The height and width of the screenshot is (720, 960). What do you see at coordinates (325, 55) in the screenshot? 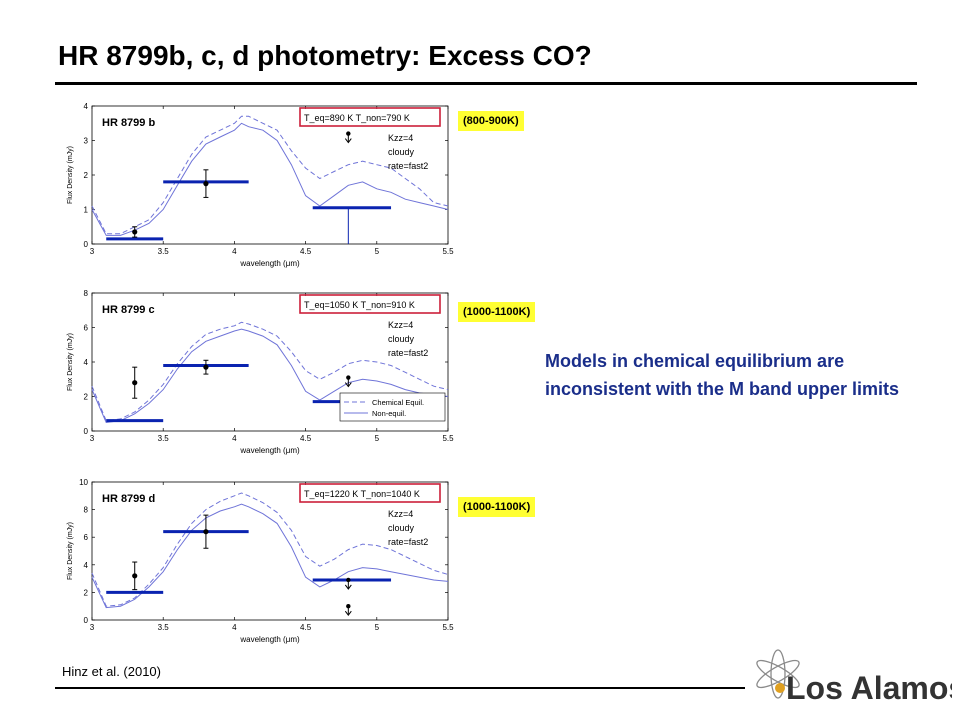
I see `slide-title: HR 8799b, c, d photometry: Excess CO?` at bounding box center [325, 55].